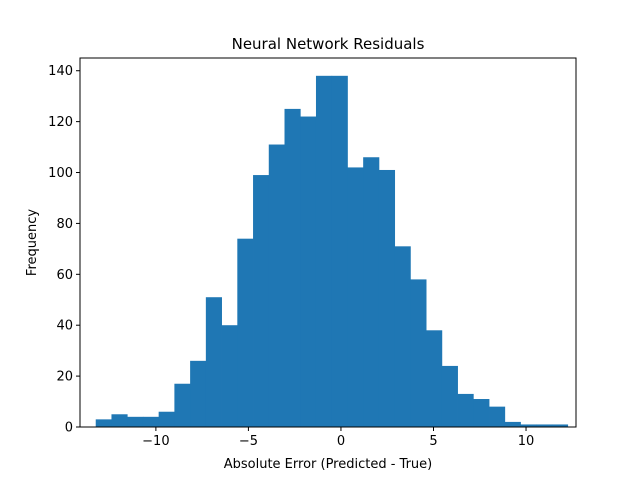 This screenshot has height=480, width=640. What do you see at coordinates (64, 275) in the screenshot?
I see `y-tick-label: 60` at bounding box center [64, 275].